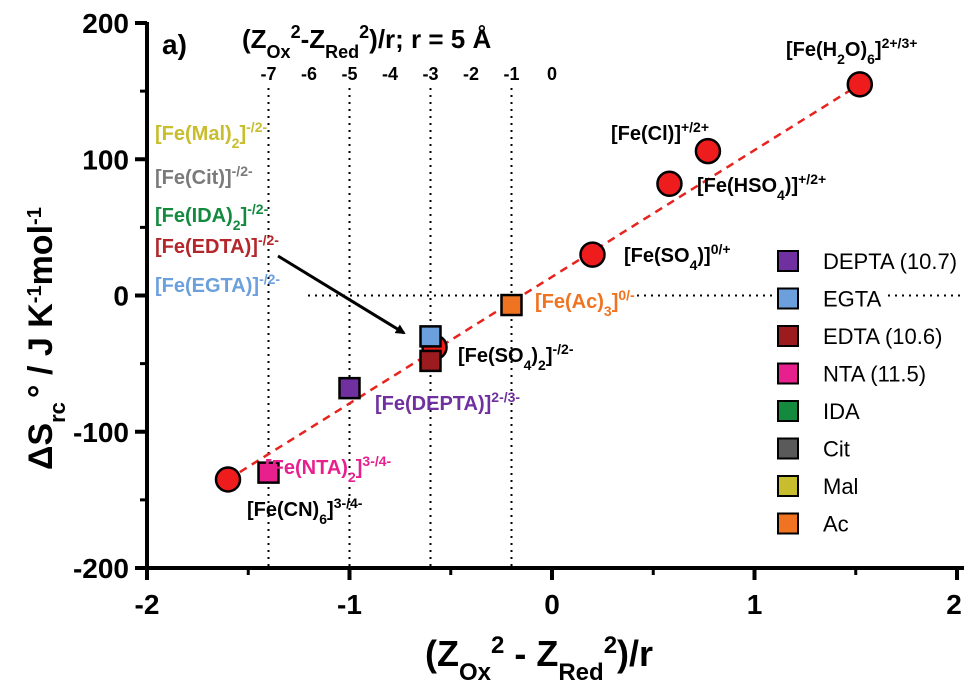 This screenshot has width=964, height=680. I want to click on legend-label: IDA, so click(841, 411).